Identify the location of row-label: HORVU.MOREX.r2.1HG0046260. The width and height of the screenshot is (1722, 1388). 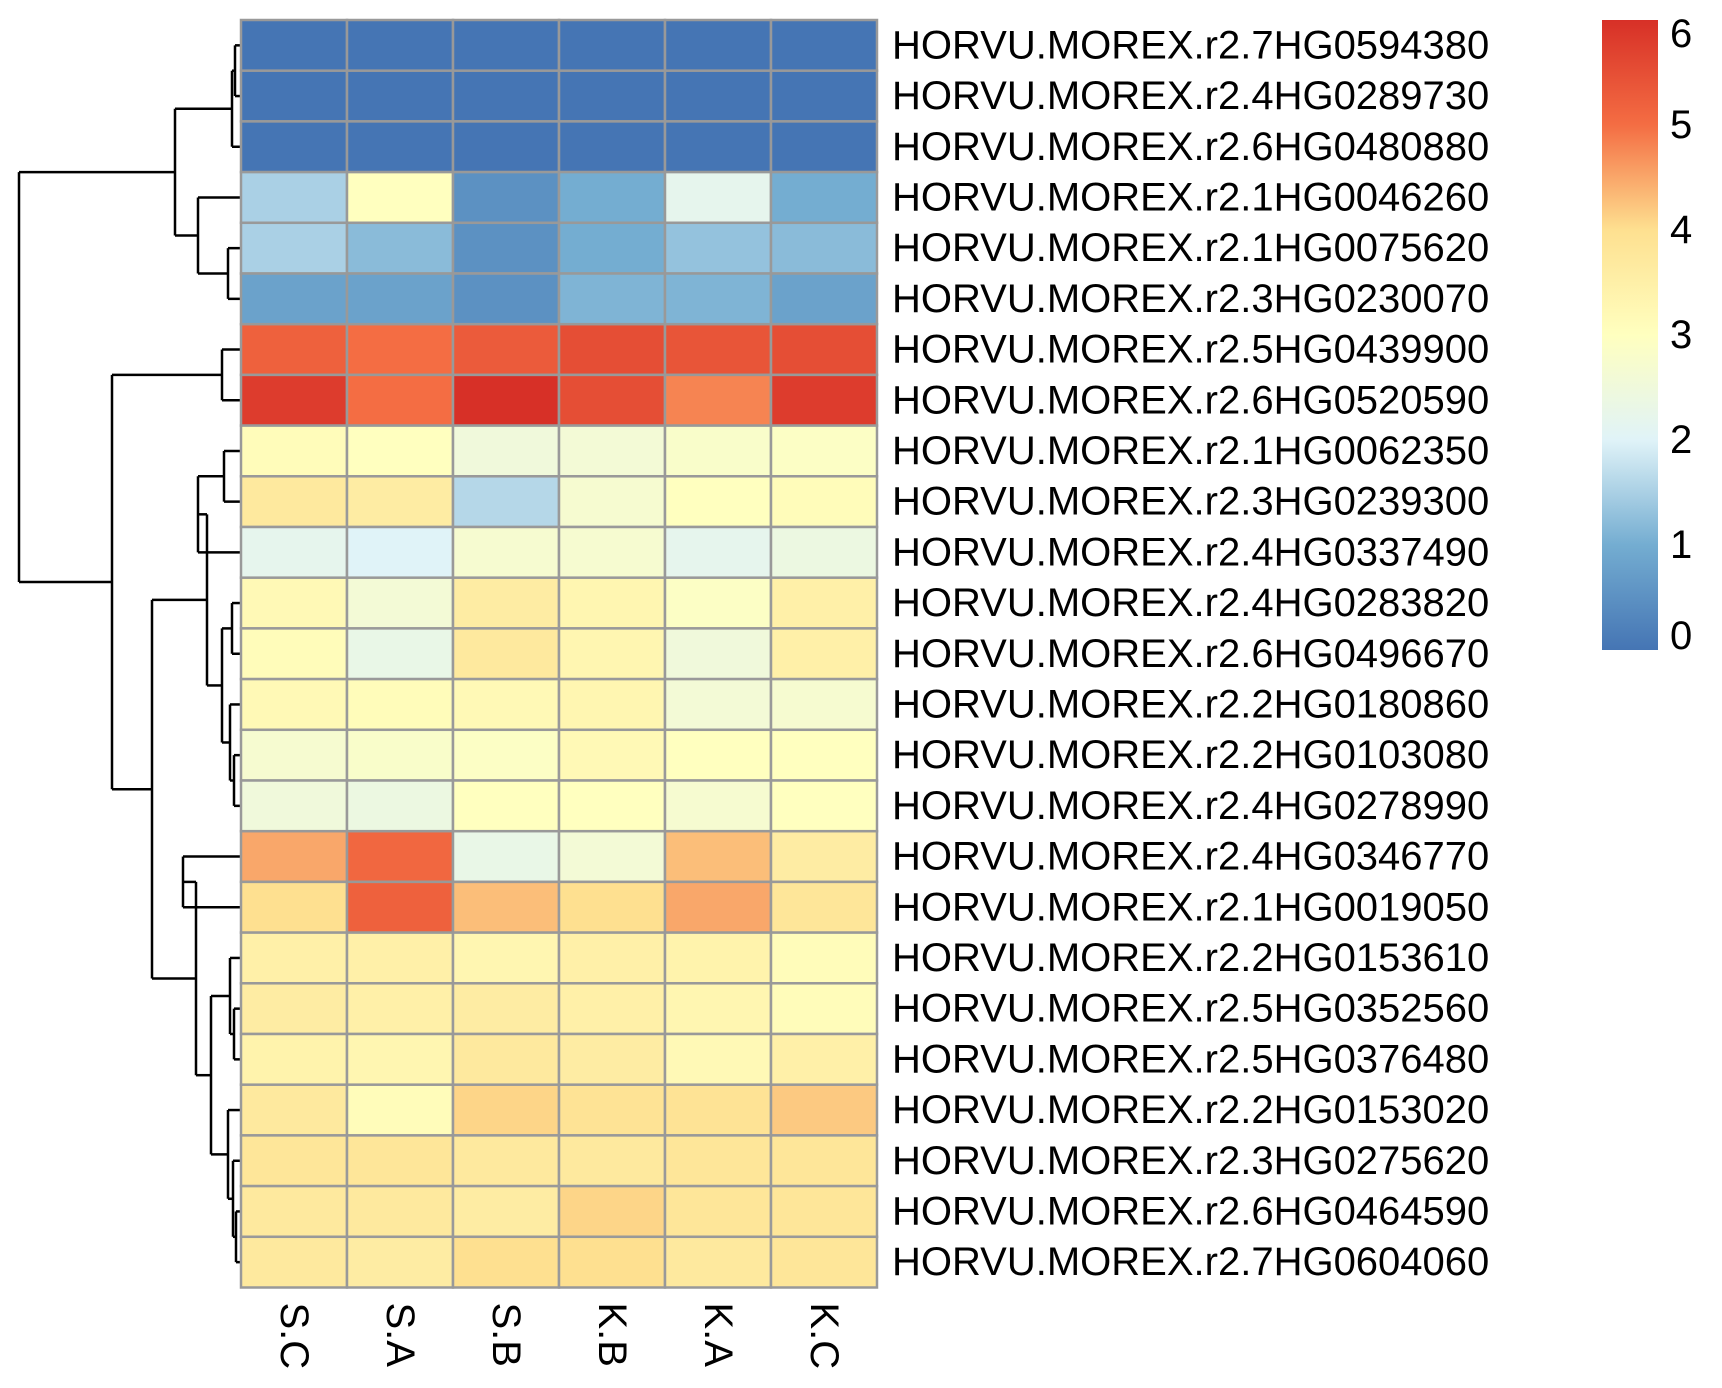
(1190, 197).